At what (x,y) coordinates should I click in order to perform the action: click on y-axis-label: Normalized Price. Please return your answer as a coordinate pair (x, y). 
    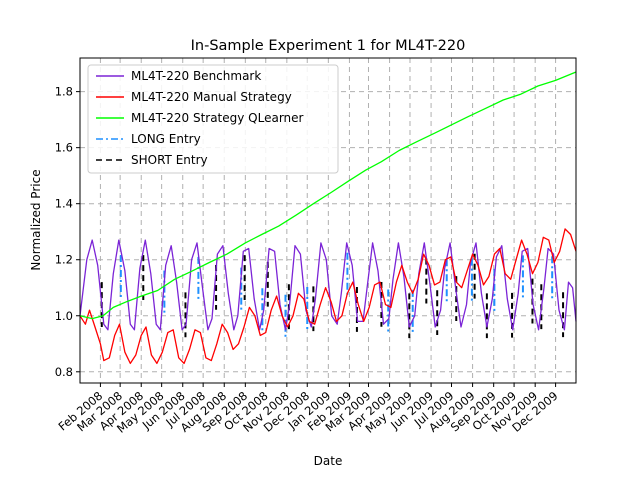
    Looking at the image, I should click on (36, 219).